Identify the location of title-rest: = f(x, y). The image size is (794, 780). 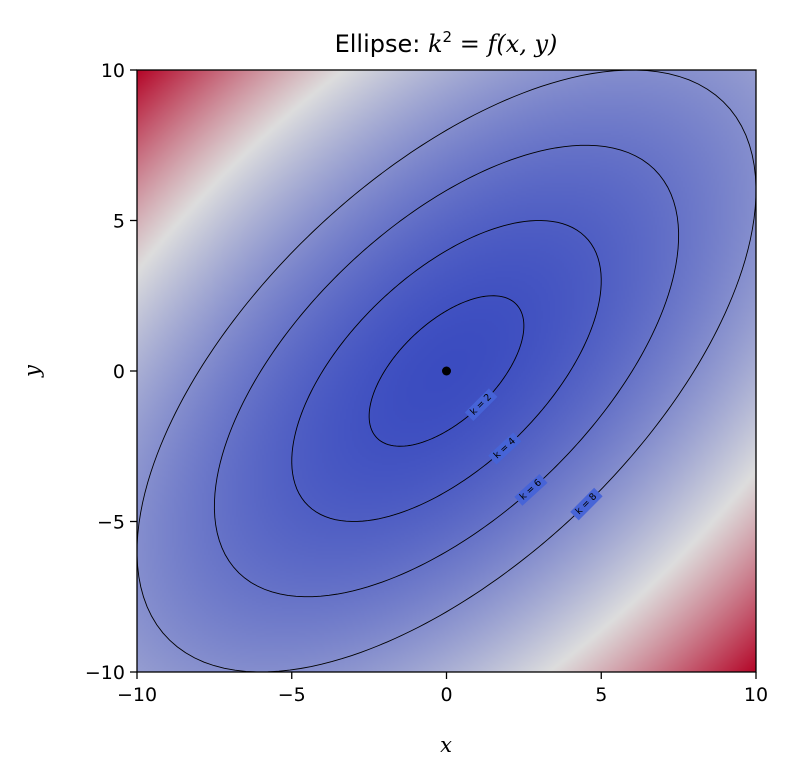
(504, 44).